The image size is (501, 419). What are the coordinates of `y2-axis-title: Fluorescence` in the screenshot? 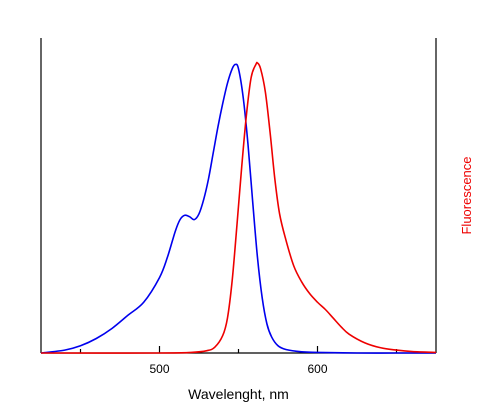 It's located at (466, 195).